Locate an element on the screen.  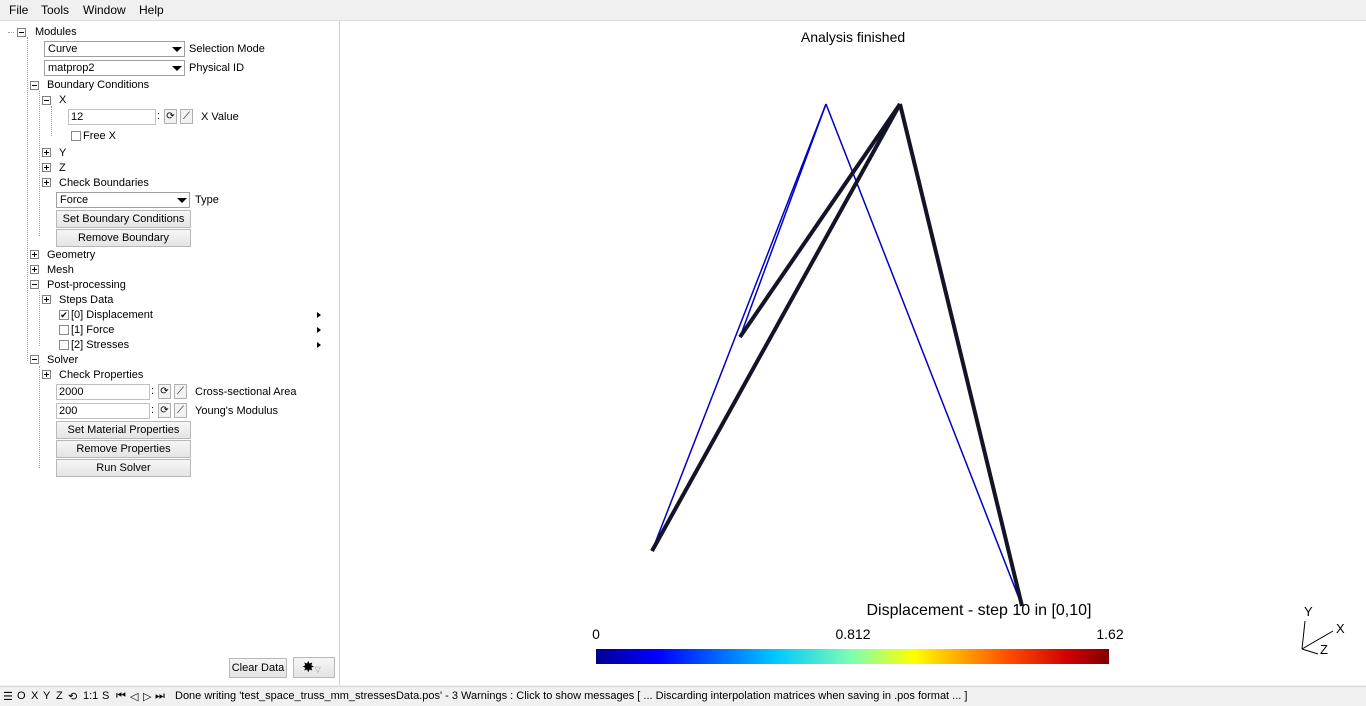
tree-post-processing: Post-processing is located at coordinates (86, 285).